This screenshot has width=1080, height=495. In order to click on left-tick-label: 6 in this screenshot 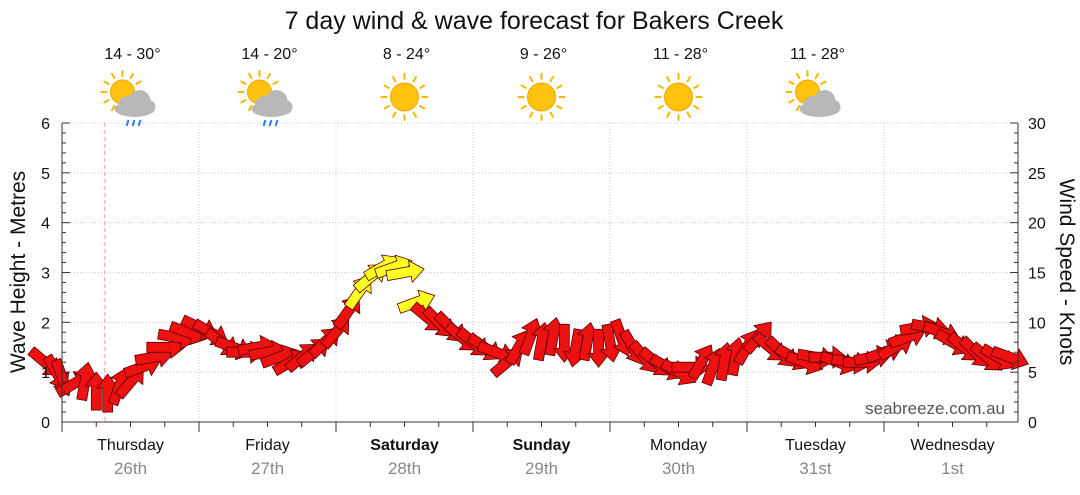, I will do `click(45, 124)`.